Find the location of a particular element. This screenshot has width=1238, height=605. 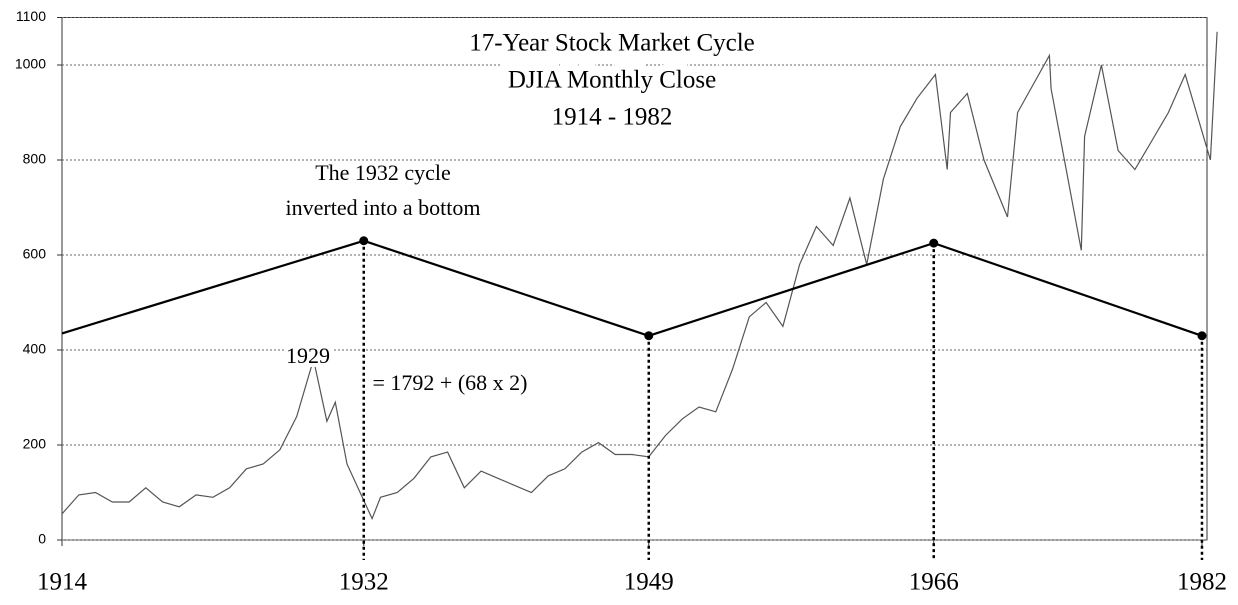

annotation: 1929 is located at coordinates (308, 355).